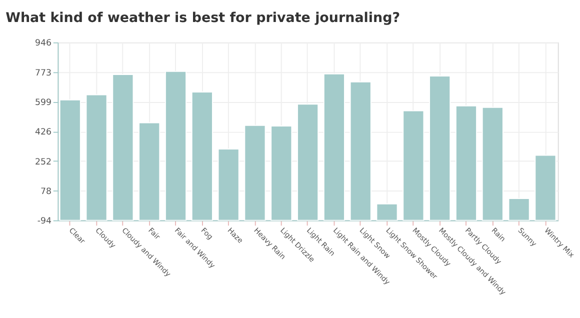 This screenshot has width=580, height=318. I want to click on y-tick-label: 946, so click(43, 43).